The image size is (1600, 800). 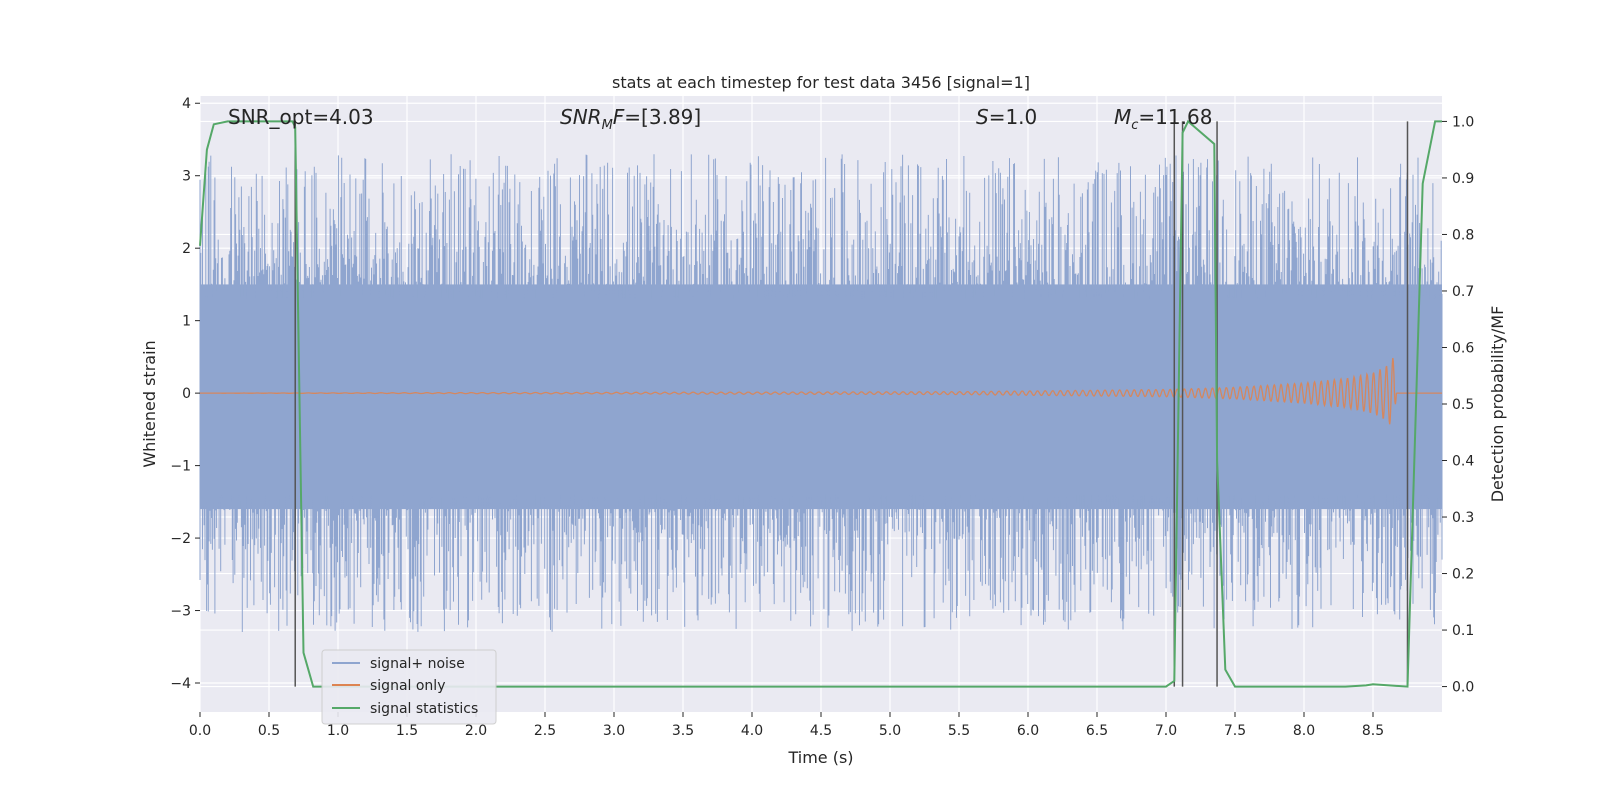 What do you see at coordinates (1463, 292) in the screenshot?
I see `y-right-tick-label: 0.7` at bounding box center [1463, 292].